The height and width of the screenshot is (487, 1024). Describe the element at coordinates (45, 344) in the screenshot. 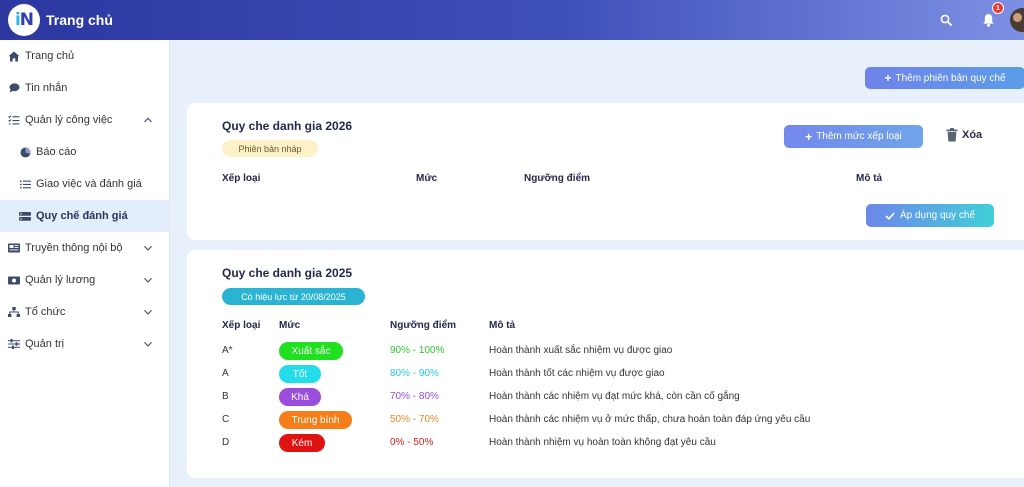

I see `sidebar-item-label: Quản trị` at that location.